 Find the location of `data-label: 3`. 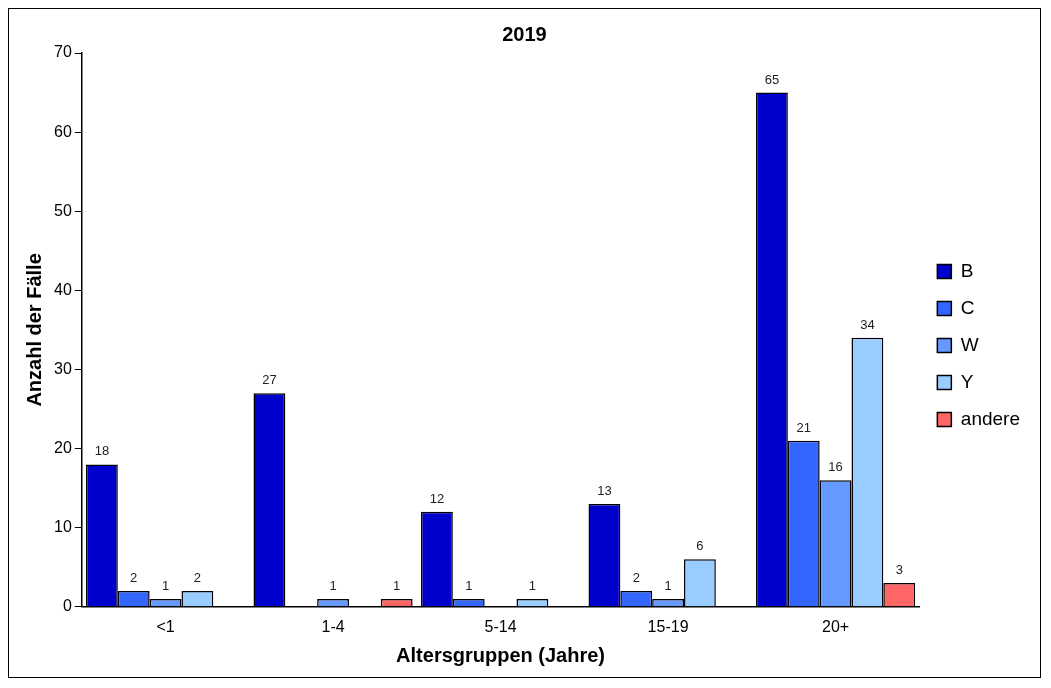

data-label: 3 is located at coordinates (899, 570).